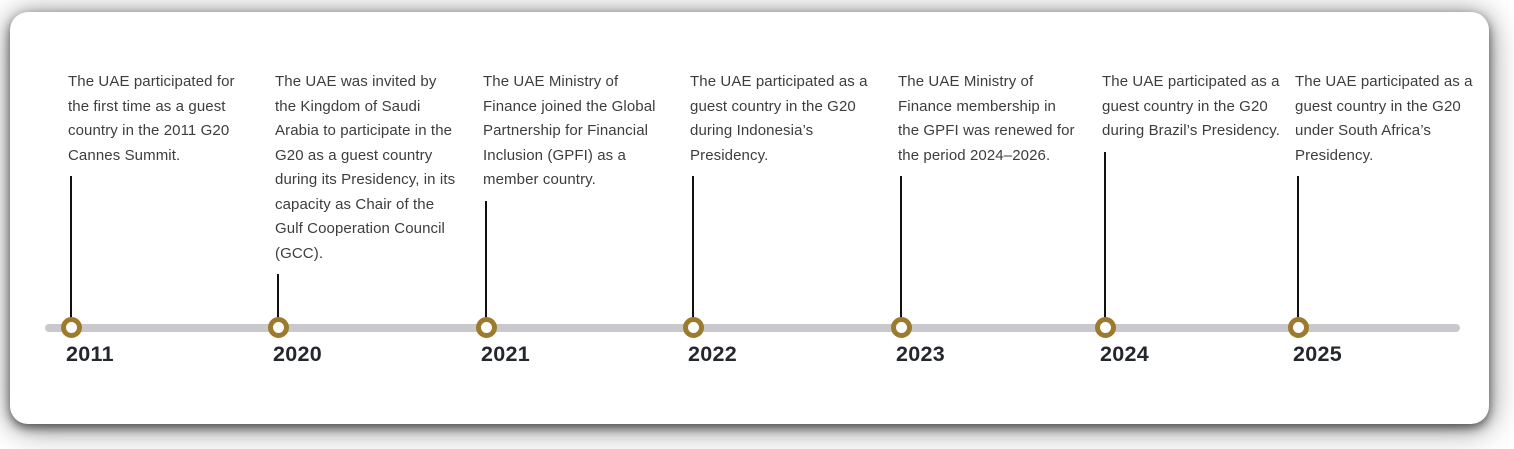 Image resolution: width=1514 pixels, height=449 pixels. What do you see at coordinates (1125, 354) in the screenshot?
I see `entry-year: 2024` at bounding box center [1125, 354].